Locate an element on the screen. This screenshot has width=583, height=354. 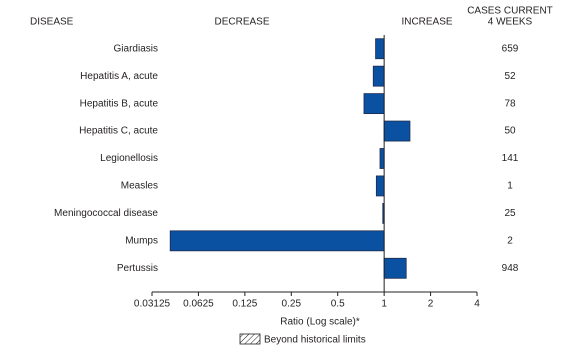
cases-value: 1 is located at coordinates (510, 186).